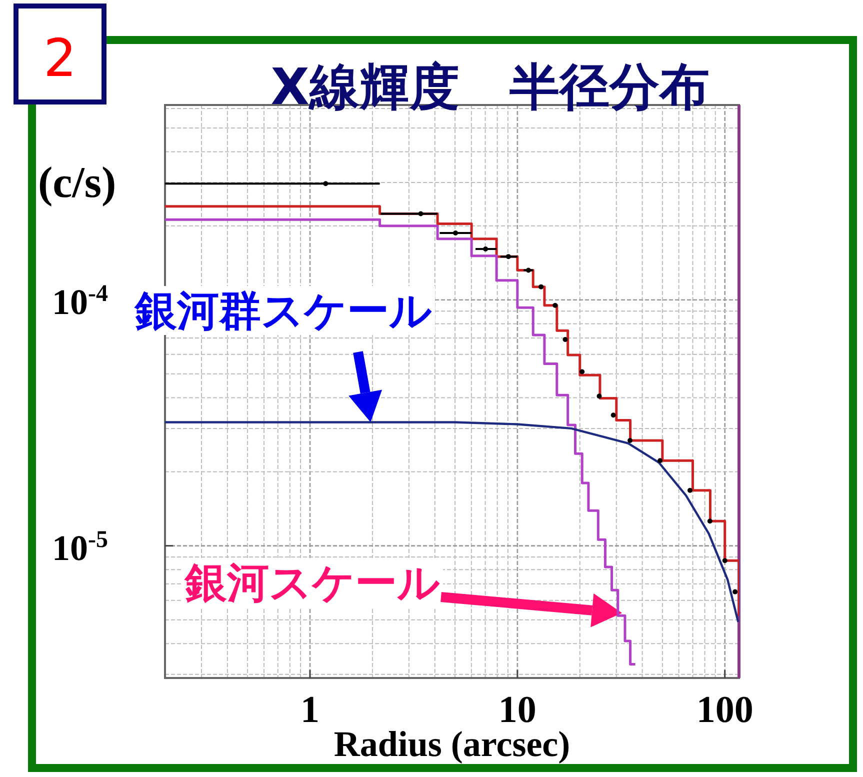 This screenshot has height=777, width=863. What do you see at coordinates (490, 87) in the screenshot?
I see `chart-title: X線輝度 半径分布` at bounding box center [490, 87].